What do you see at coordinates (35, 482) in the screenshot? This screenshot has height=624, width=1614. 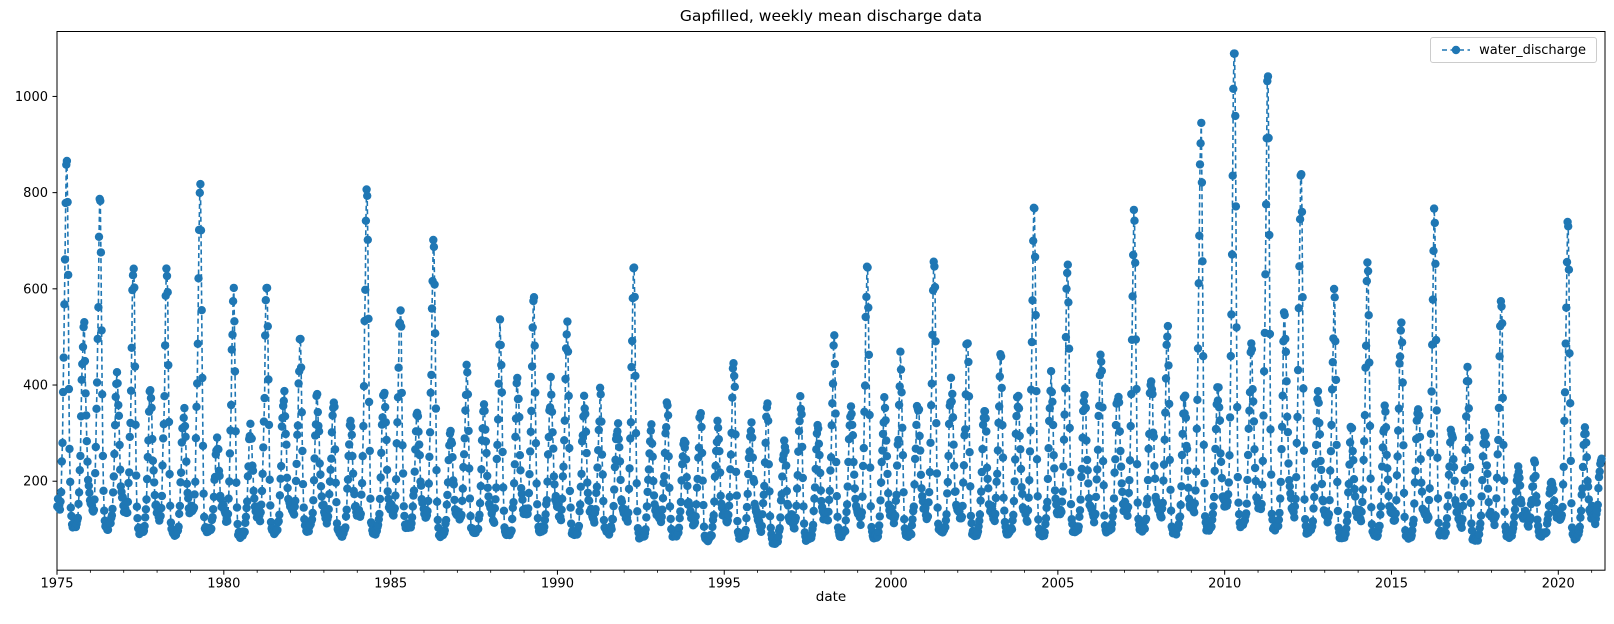 I see `y-axis-tick-label: 200` at bounding box center [35, 482].